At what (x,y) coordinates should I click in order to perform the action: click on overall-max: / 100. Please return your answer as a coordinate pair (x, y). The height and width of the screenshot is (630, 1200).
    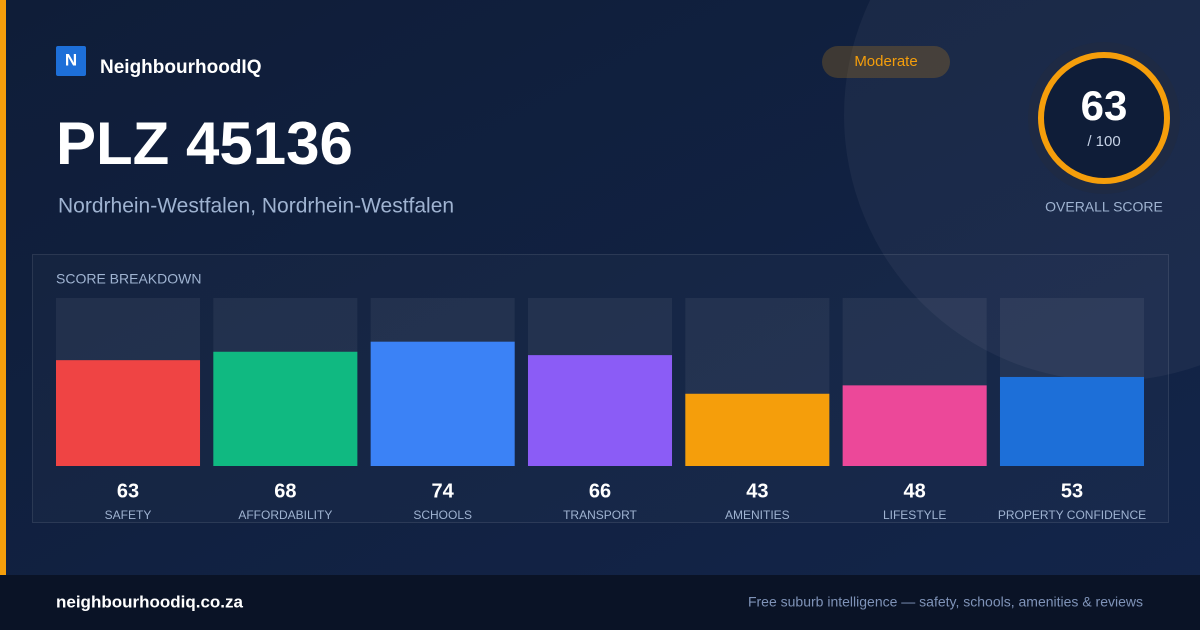
    Looking at the image, I should click on (1103, 141).